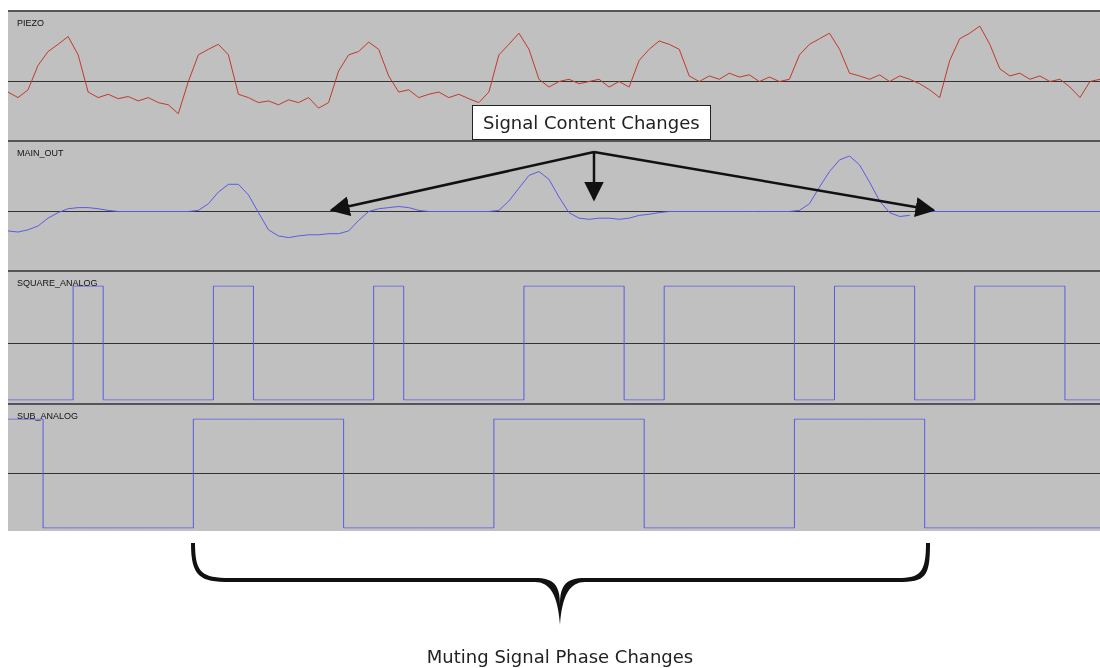 Image resolution: width=1100 pixels, height=668 pixels. What do you see at coordinates (31, 22) in the screenshot?
I see `chart-title: PIEZO` at bounding box center [31, 22].